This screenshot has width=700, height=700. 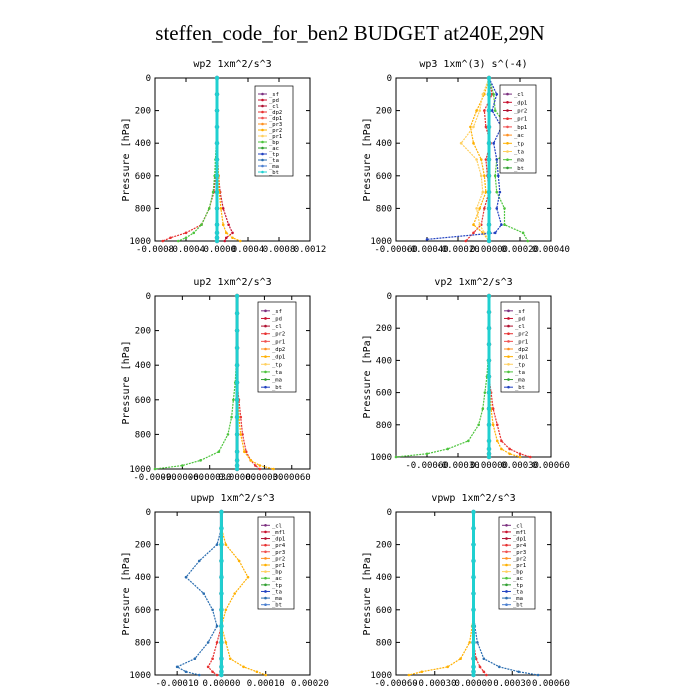 What do you see at coordinates (277, 573) in the screenshot?
I see `legend-label: _bp` at bounding box center [277, 573].